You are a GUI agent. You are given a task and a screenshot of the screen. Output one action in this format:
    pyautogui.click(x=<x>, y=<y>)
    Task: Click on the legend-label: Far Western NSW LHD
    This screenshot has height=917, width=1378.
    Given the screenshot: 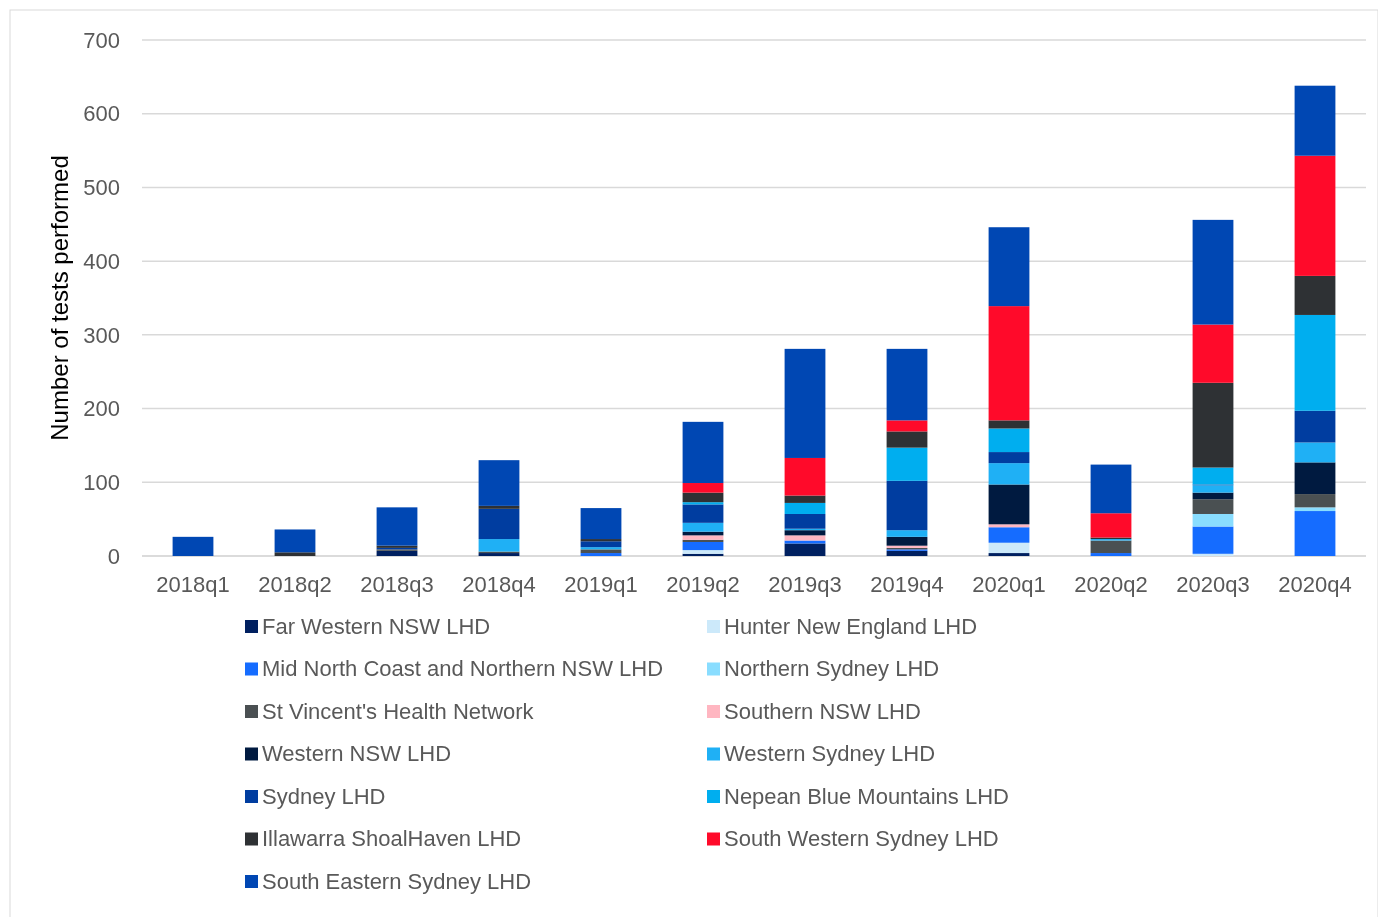 What is the action you would take?
    pyautogui.click(x=376, y=626)
    